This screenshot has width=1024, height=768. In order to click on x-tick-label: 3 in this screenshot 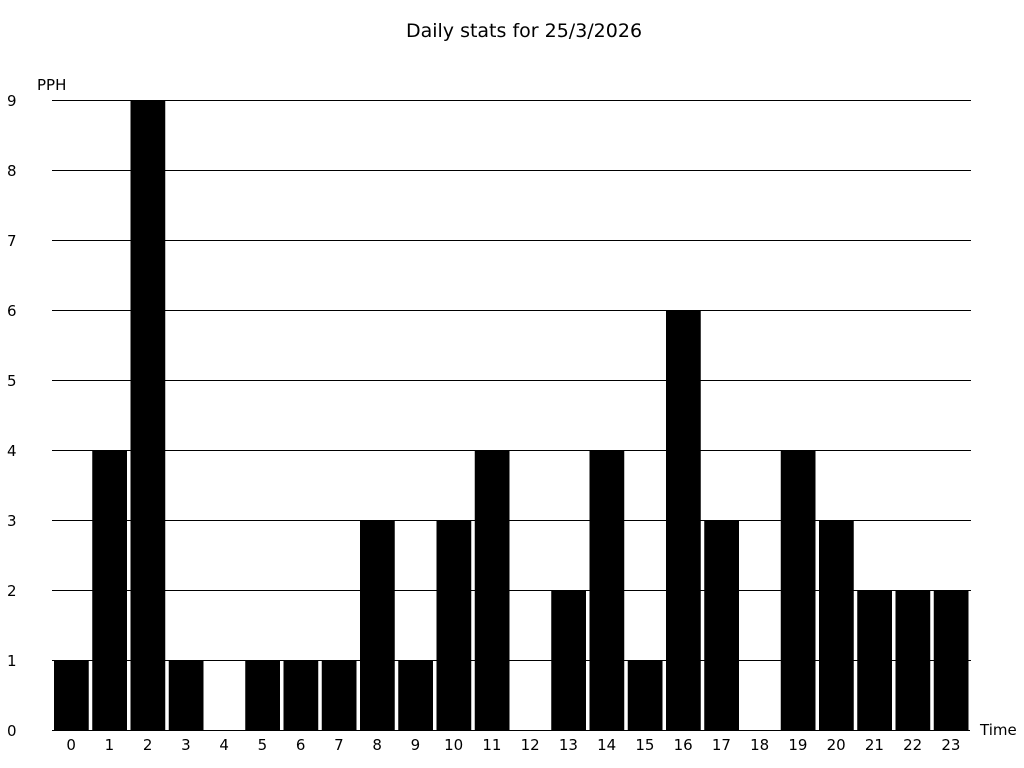, I will do `click(186, 745)`.